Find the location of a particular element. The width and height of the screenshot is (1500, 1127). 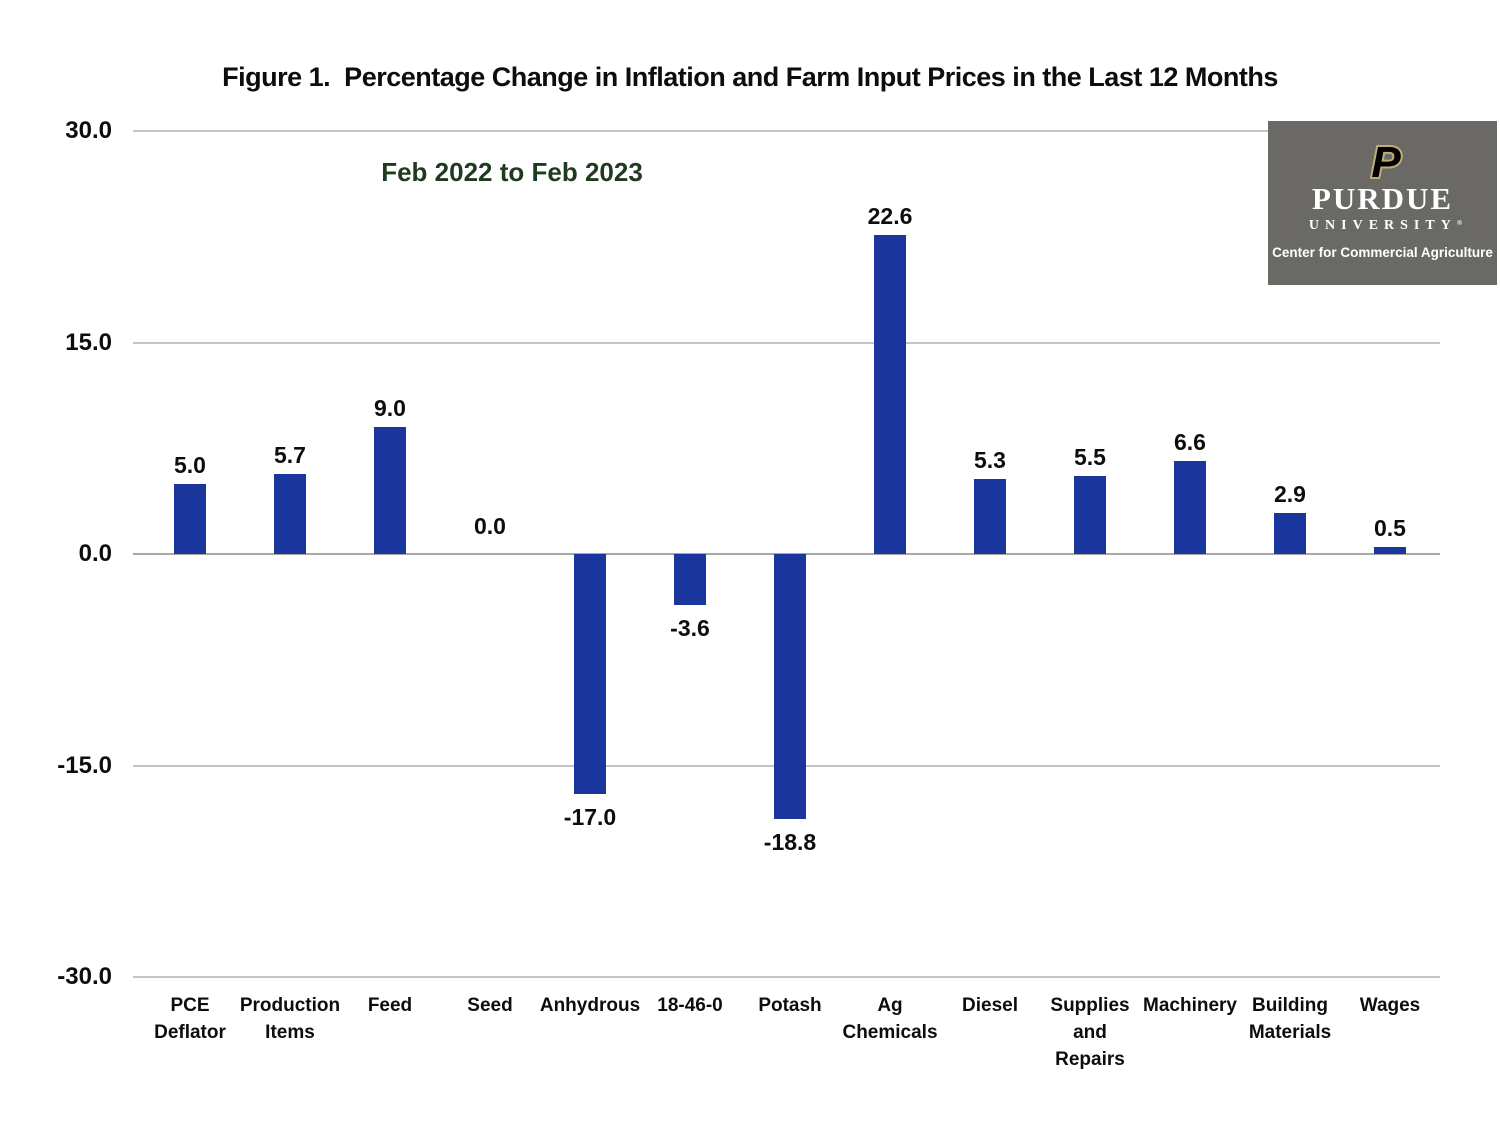

x-axis-category-label: Supplies and Repairs is located at coordinates (1090, 1032).